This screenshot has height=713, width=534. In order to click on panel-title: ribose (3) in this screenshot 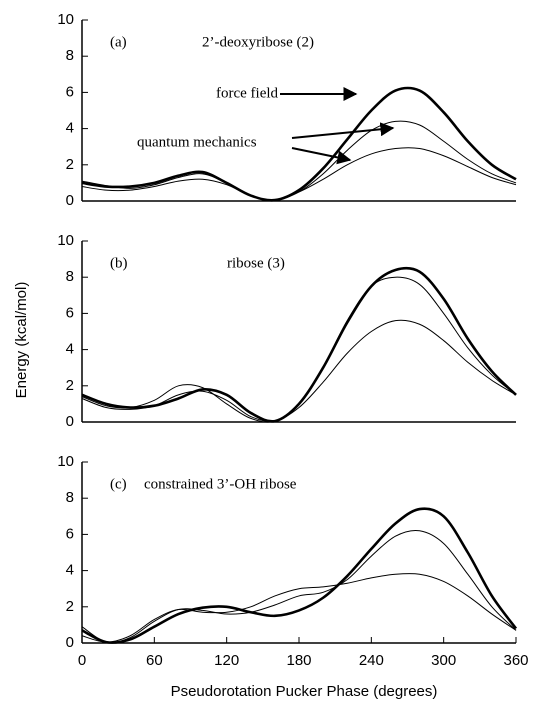, I will do `click(256, 263)`.